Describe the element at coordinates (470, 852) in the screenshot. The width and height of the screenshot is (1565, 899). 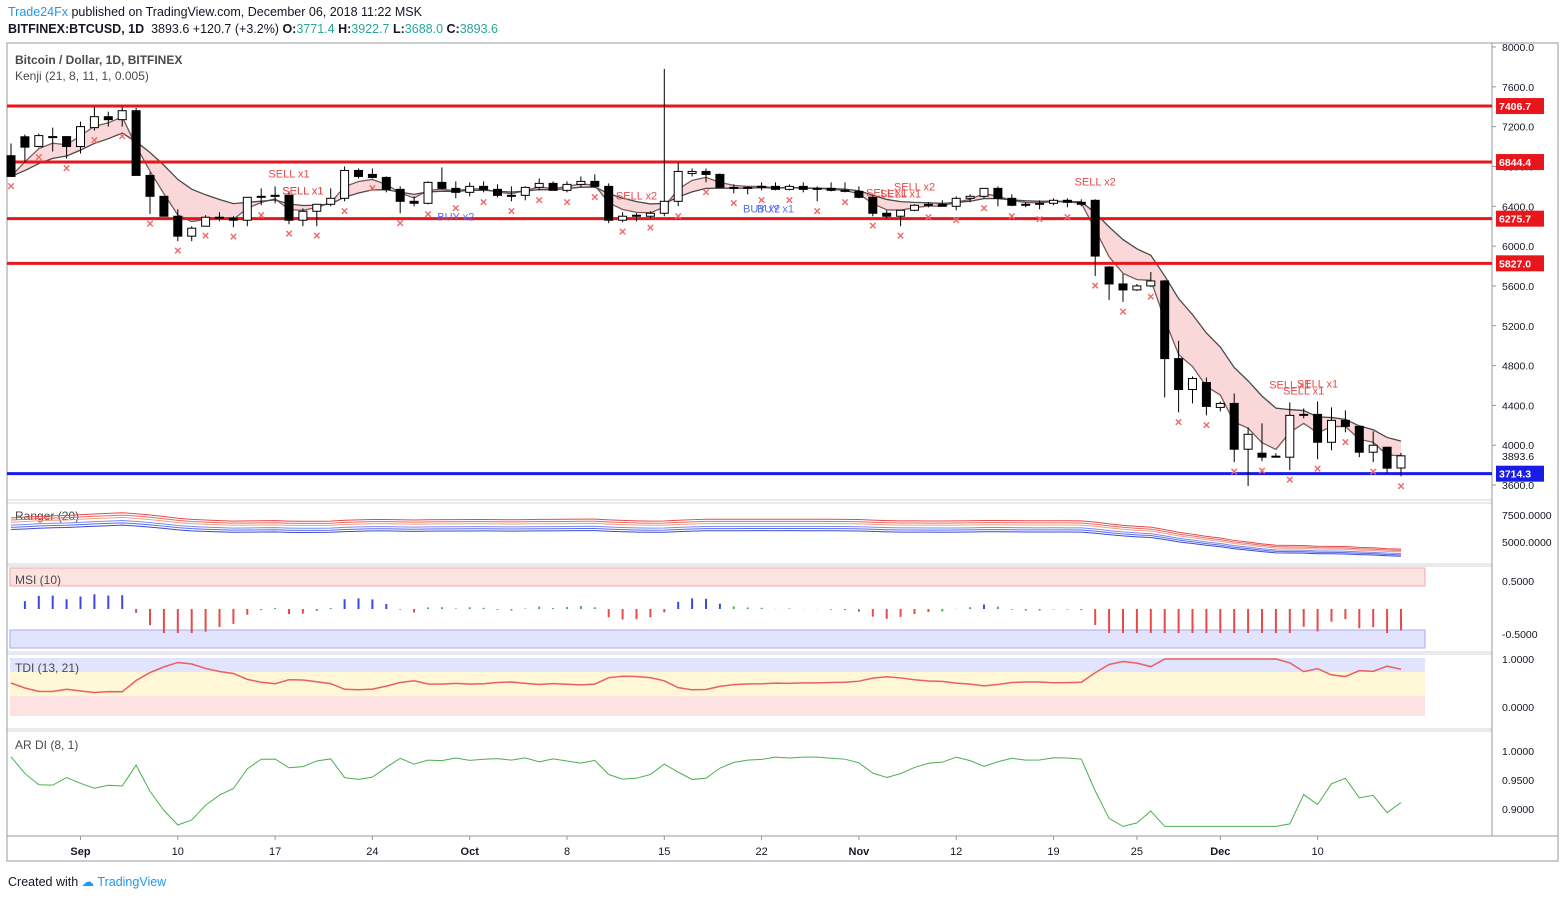
I see `x-tick-label: Oct` at that location.